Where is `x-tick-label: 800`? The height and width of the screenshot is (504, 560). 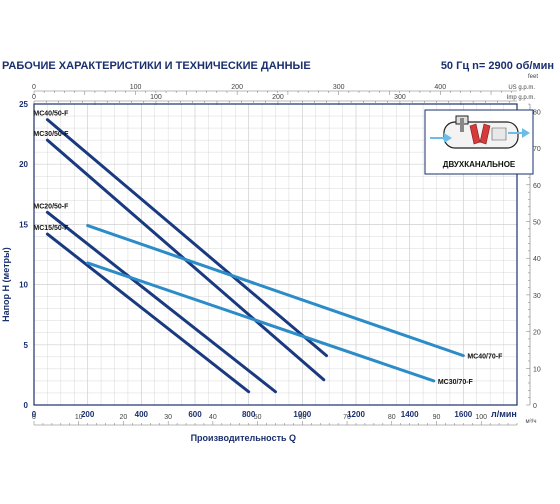
x-tick-label: 800 is located at coordinates (249, 414).